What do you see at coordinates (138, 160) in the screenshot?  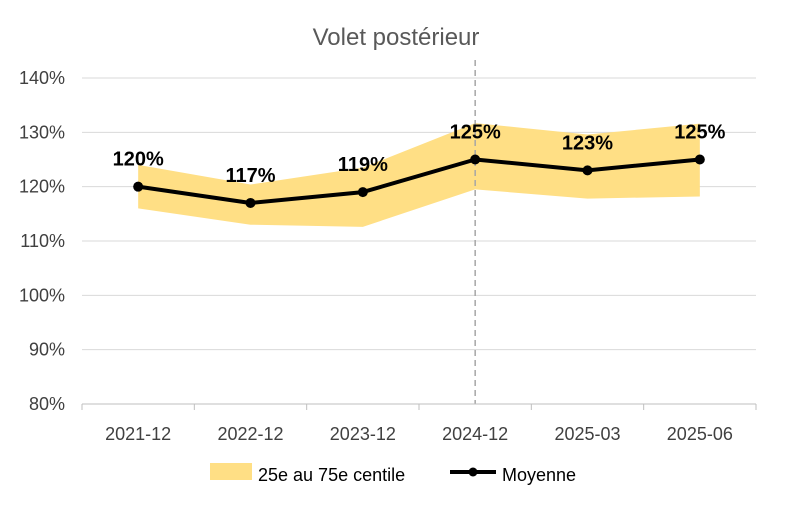 I see `data-label: 120%` at bounding box center [138, 160].